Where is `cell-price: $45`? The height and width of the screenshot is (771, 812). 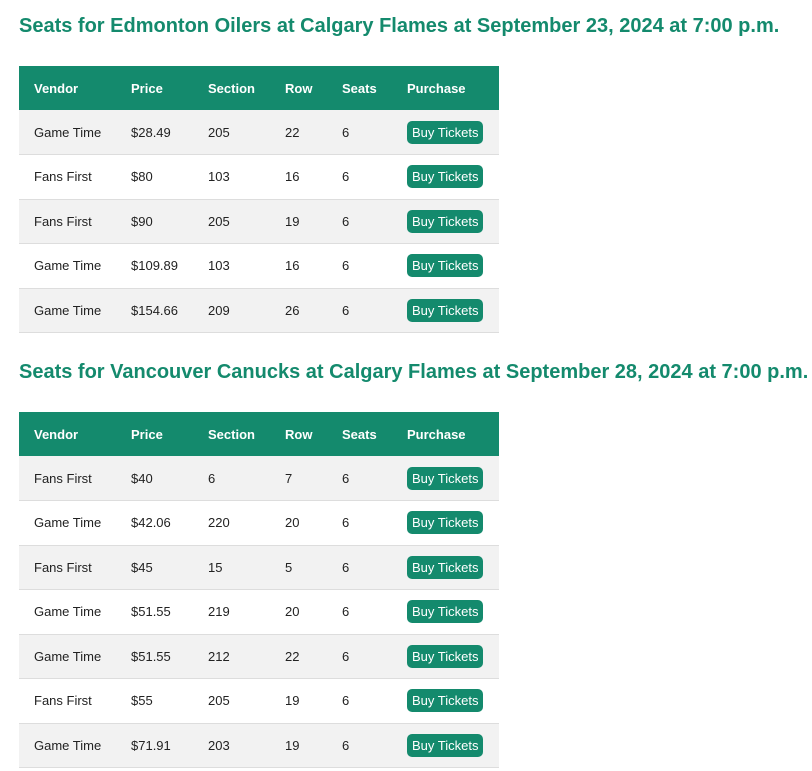 cell-price: $45 is located at coordinates (154, 567).